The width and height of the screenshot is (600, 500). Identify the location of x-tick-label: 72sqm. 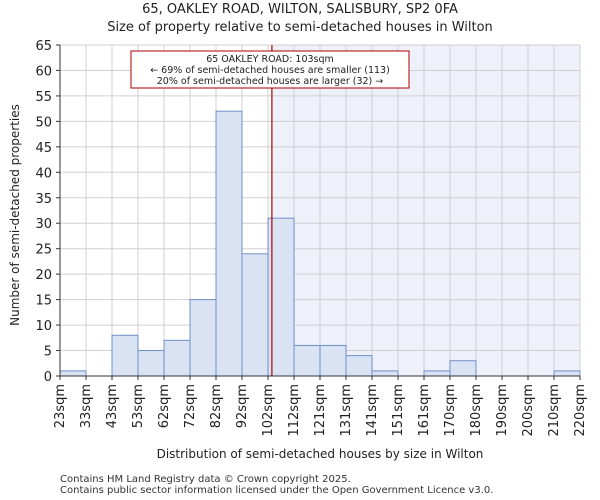
(190, 406).